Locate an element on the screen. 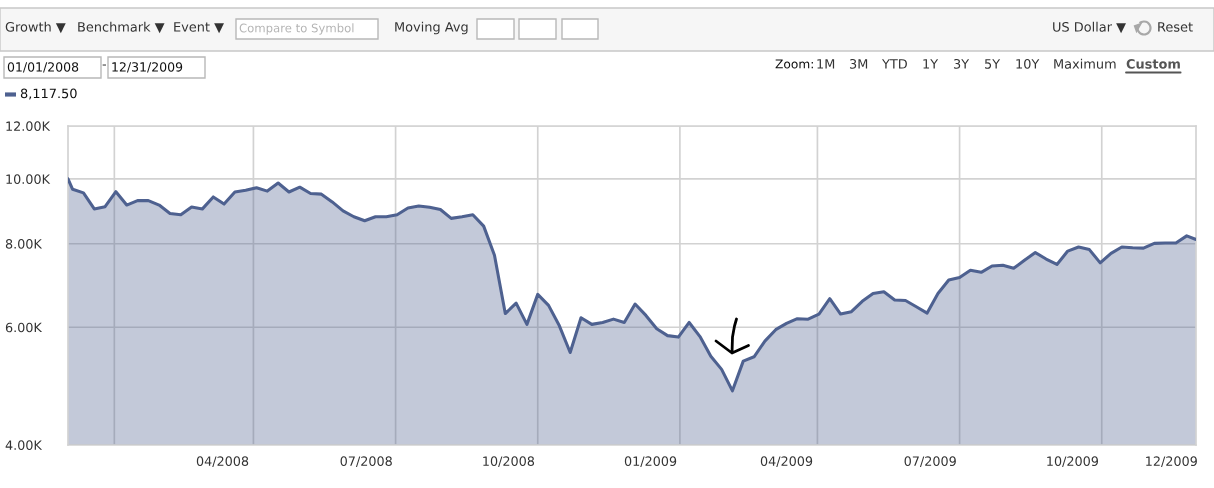 This screenshot has width=1214, height=488. text: 1Y is located at coordinates (931, 64).